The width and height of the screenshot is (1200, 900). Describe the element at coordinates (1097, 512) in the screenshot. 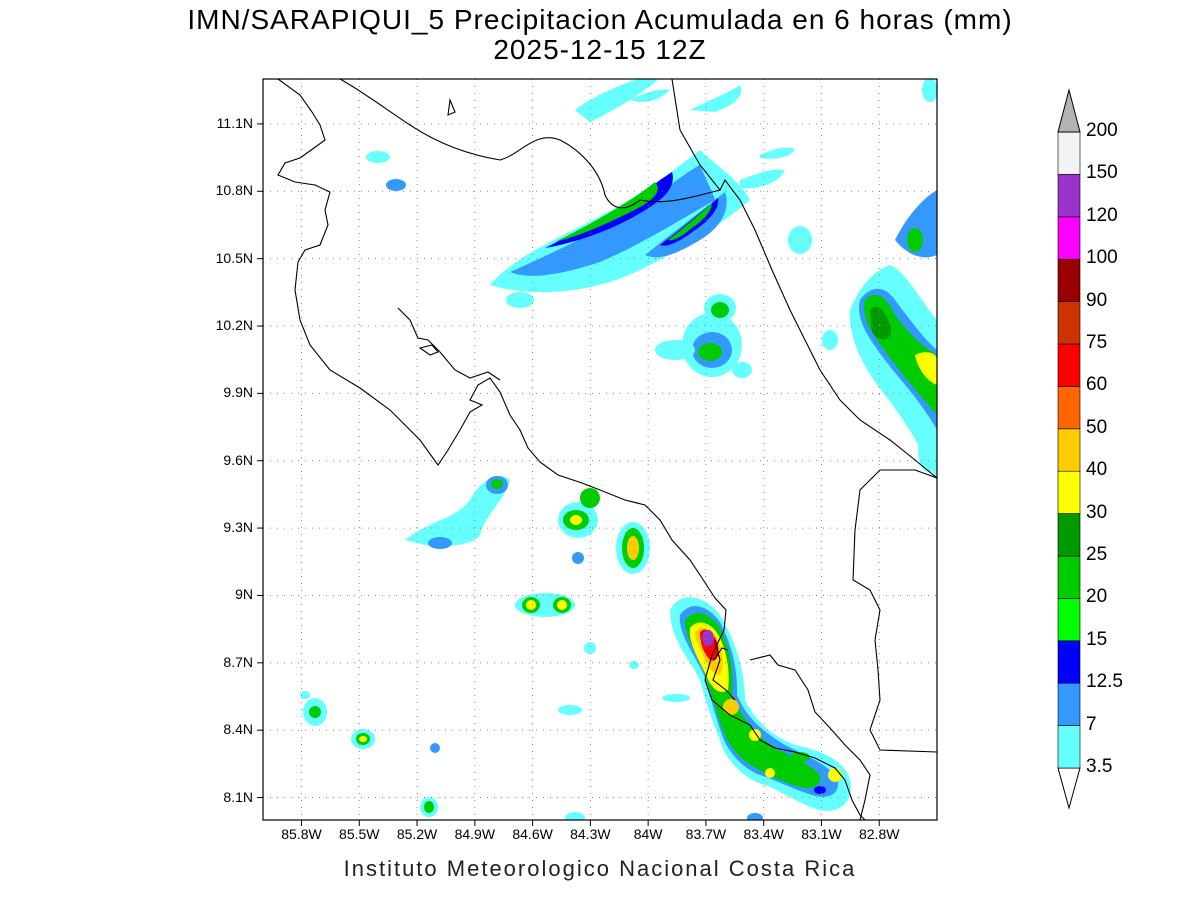

I see `colorbar-level-label: 30` at that location.